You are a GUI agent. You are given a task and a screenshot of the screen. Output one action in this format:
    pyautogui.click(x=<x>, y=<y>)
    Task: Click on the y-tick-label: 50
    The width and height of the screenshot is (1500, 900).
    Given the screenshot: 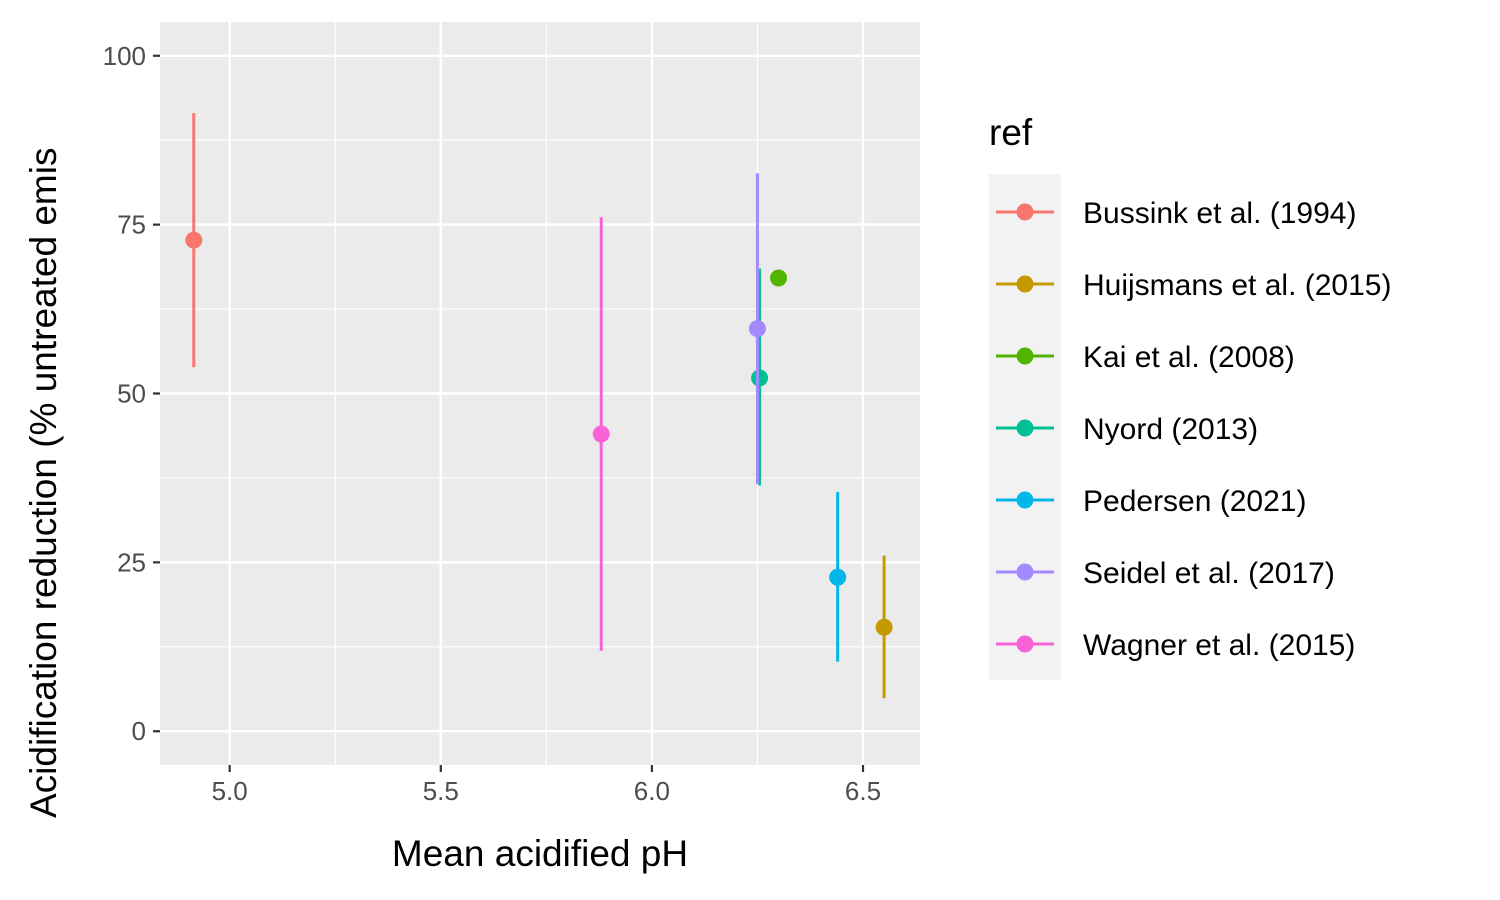 What is the action you would take?
    pyautogui.click(x=131, y=394)
    